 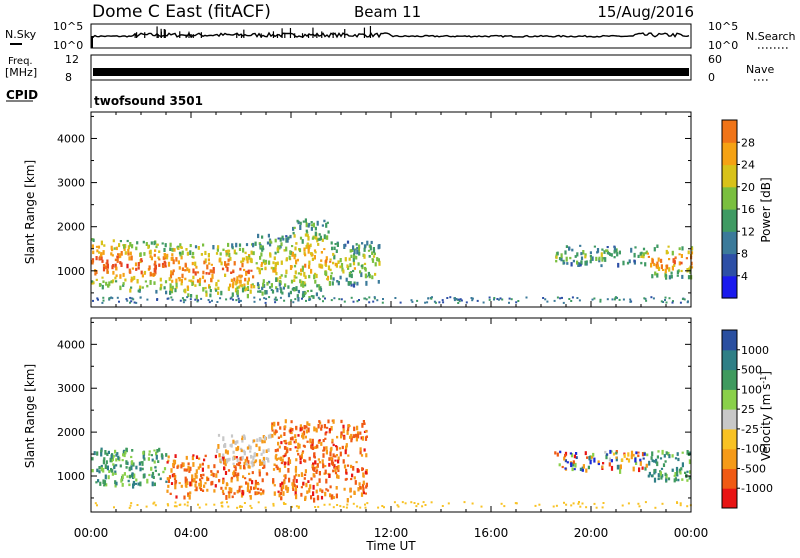 I want to click on velocity-colorbar-swatch, so click(x=729, y=478).